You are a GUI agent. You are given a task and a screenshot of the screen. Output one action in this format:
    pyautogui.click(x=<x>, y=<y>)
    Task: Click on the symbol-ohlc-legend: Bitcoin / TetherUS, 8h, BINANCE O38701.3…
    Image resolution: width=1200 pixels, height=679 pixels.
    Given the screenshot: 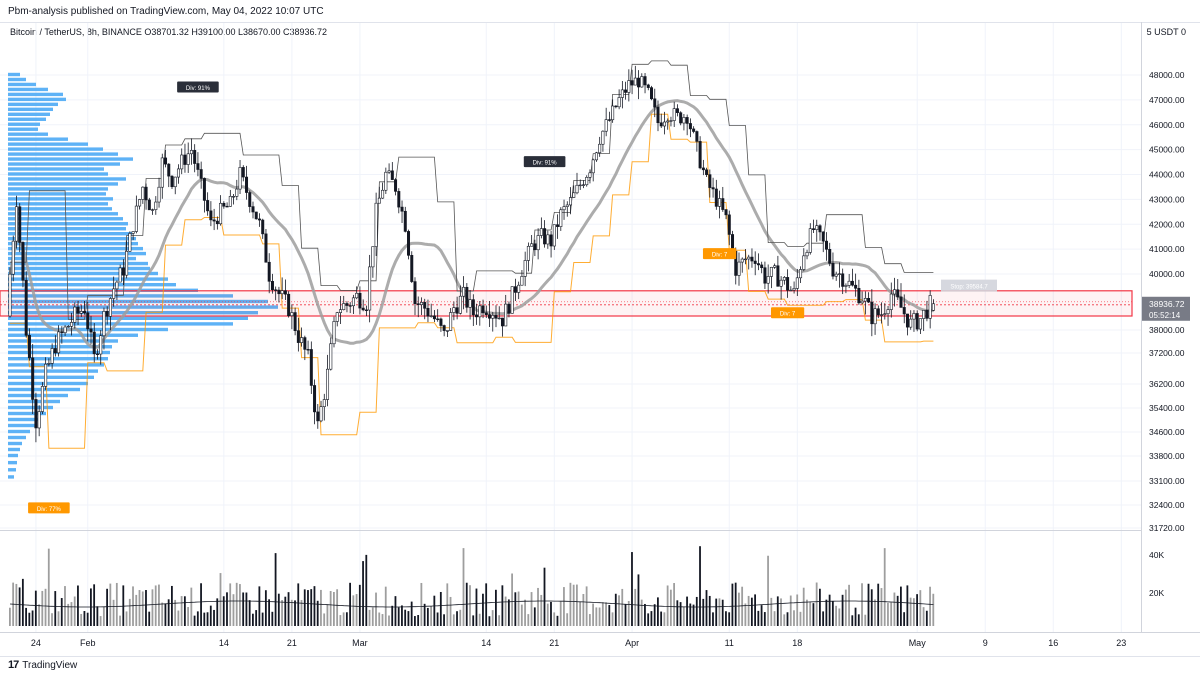 What is the action you would take?
    pyautogui.click(x=169, y=32)
    